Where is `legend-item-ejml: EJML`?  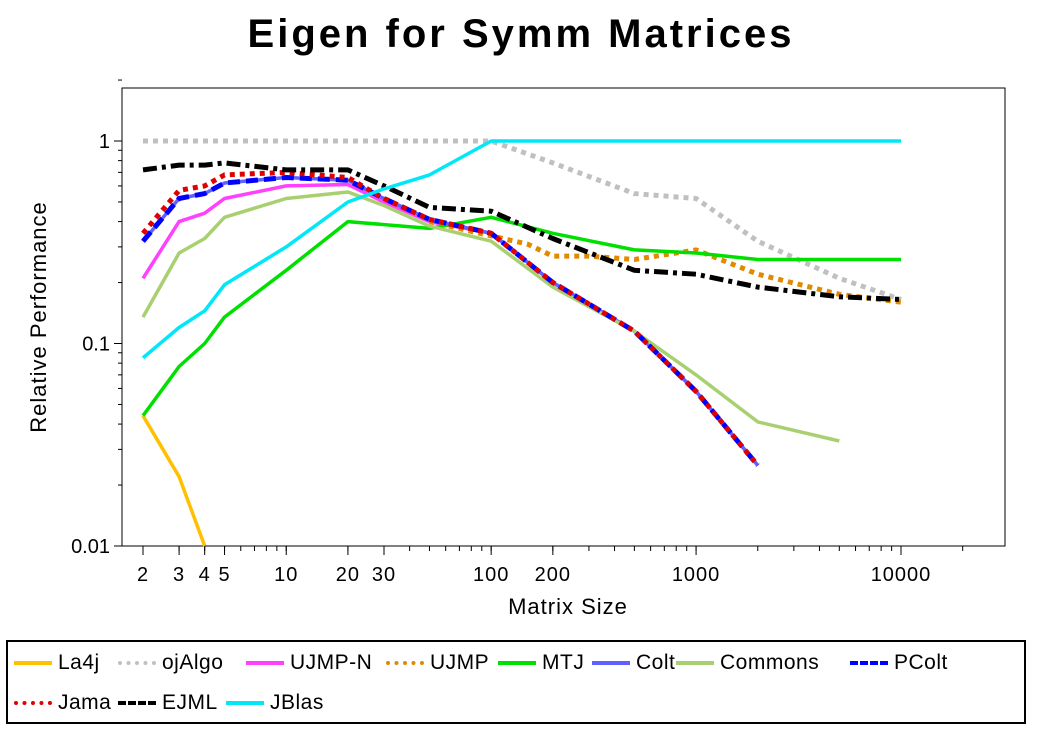
legend-item-ejml: EJML is located at coordinates (168, 703).